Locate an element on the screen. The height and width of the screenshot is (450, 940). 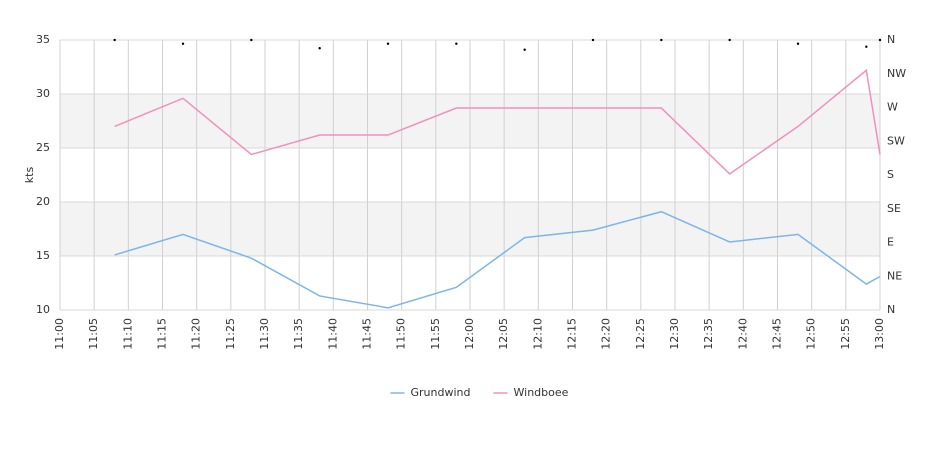
y2-tick-label: E is located at coordinates (890, 242).